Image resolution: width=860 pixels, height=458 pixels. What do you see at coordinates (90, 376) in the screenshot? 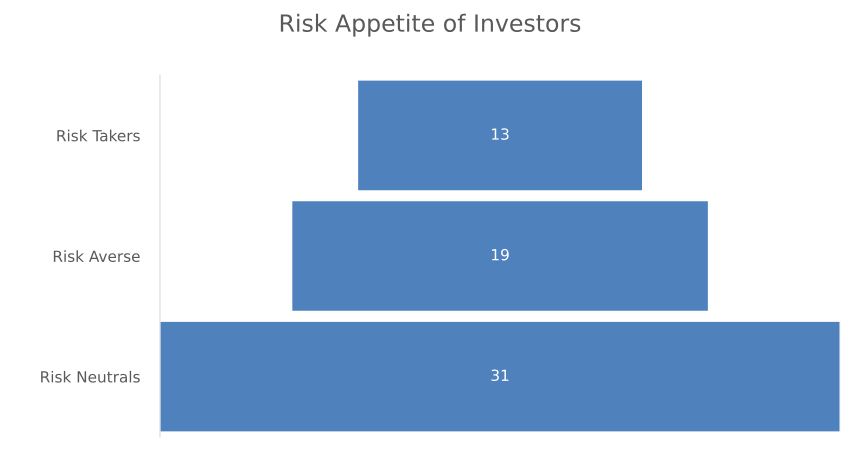
I see `category-label: Risk Neutrals` at bounding box center [90, 376].